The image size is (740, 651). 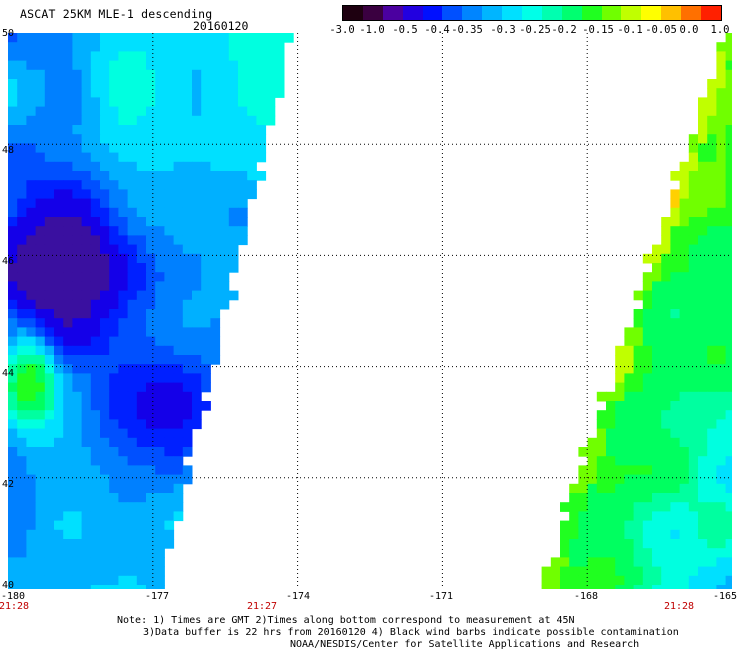 What do you see at coordinates (437, 30) in the screenshot?
I see `color-scale-label: -0.4` at bounding box center [437, 30].